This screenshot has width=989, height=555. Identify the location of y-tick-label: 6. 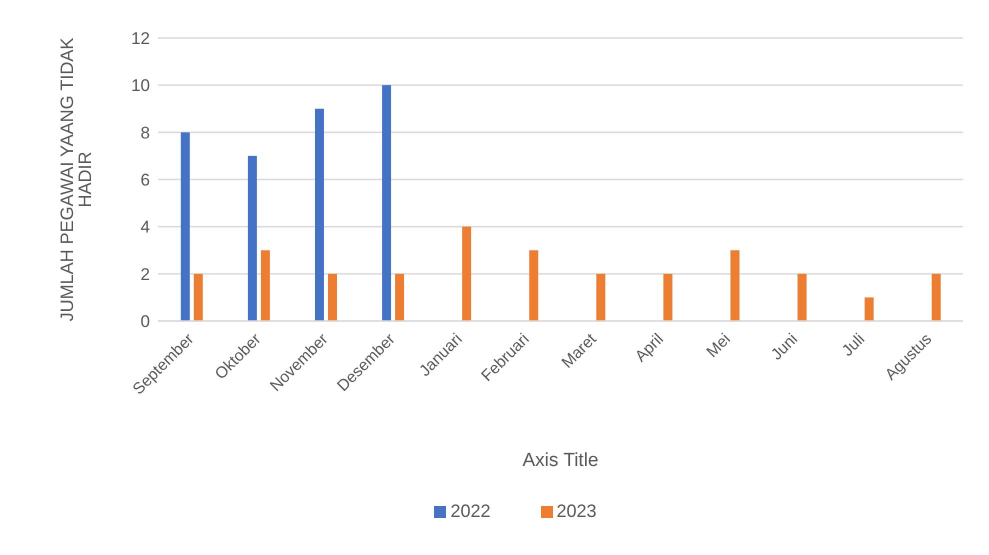
(145, 180).